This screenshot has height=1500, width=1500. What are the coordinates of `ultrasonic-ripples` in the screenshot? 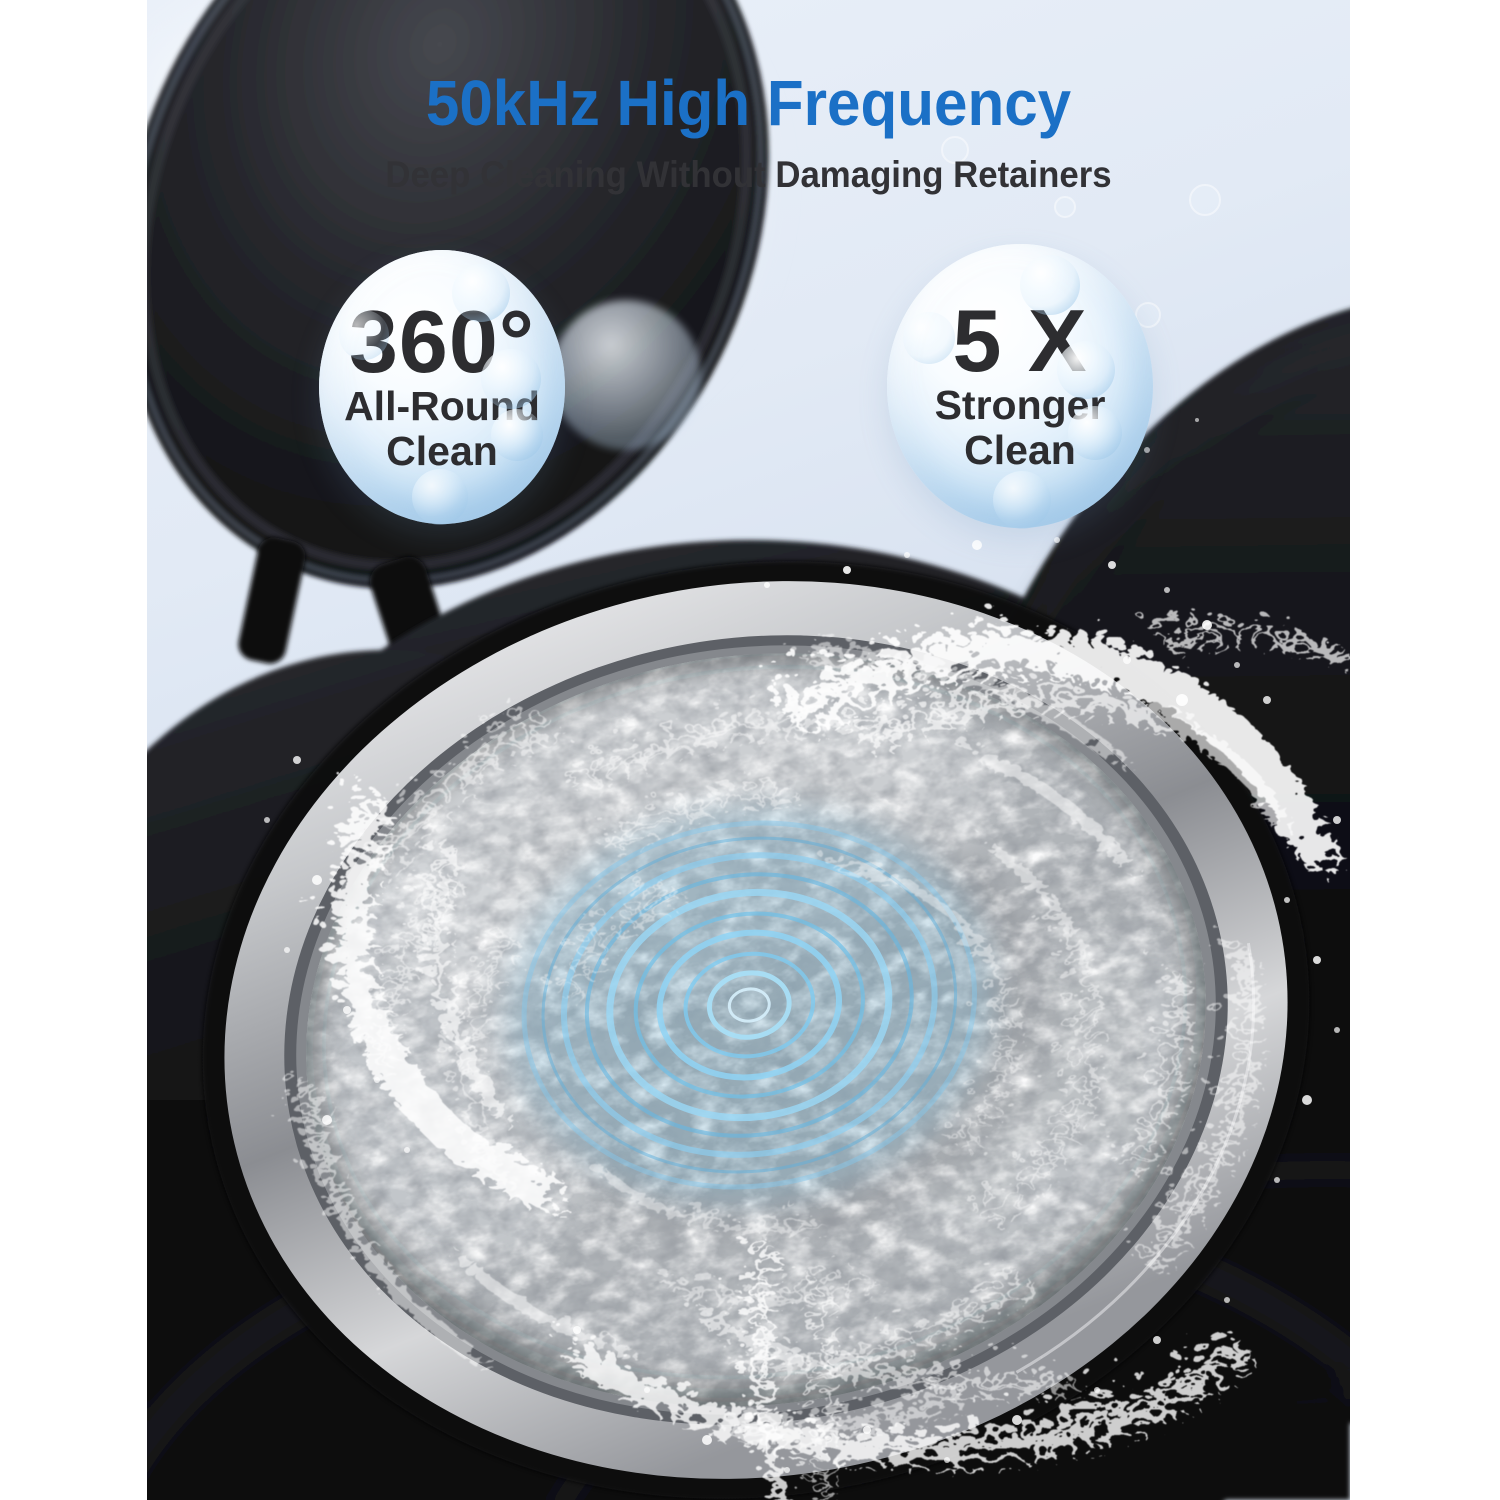 It's located at (749, 1005).